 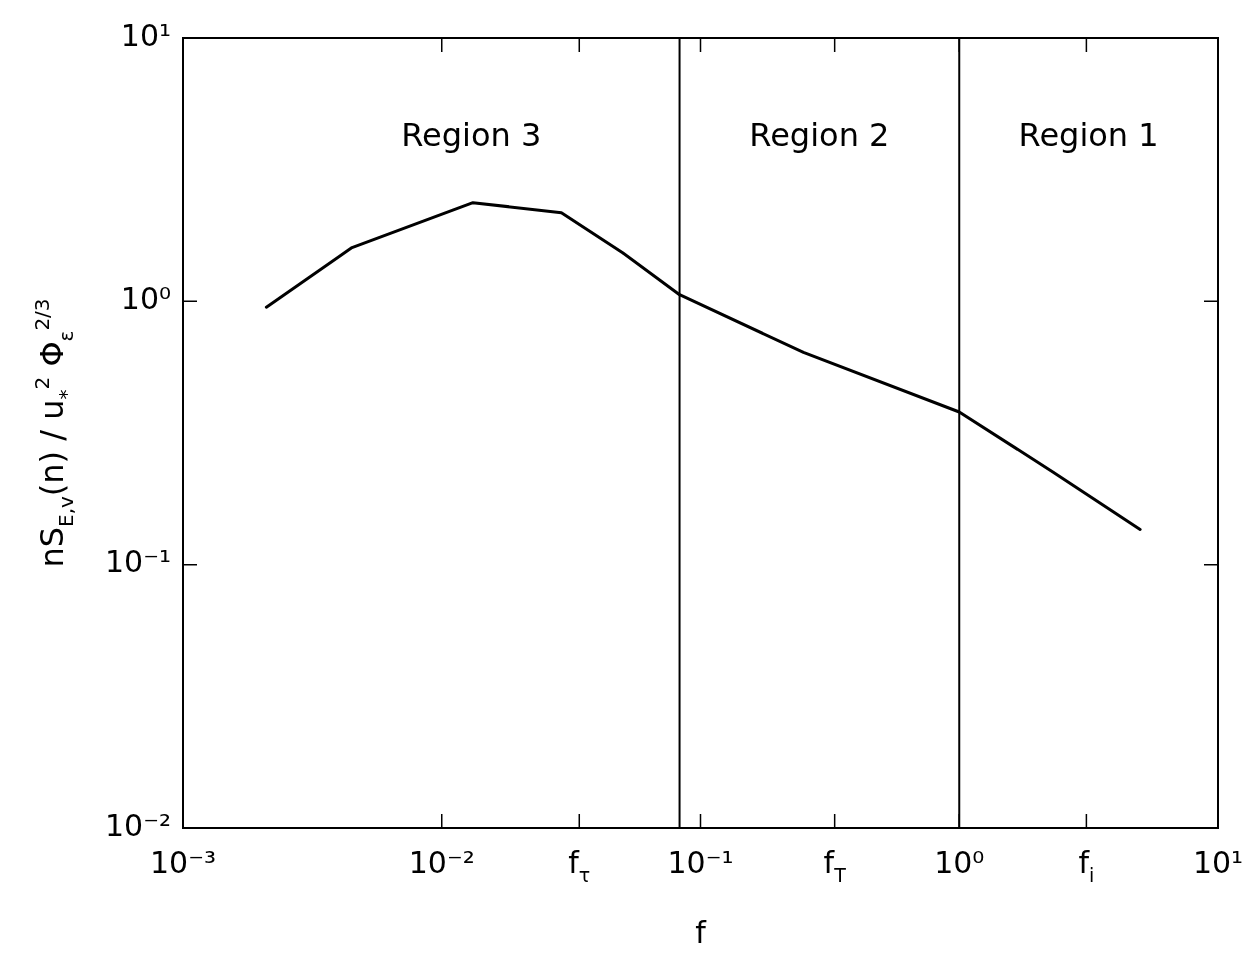 What do you see at coordinates (145, 299) in the screenshot?
I see `y-tick-label: 10⁰` at bounding box center [145, 299].